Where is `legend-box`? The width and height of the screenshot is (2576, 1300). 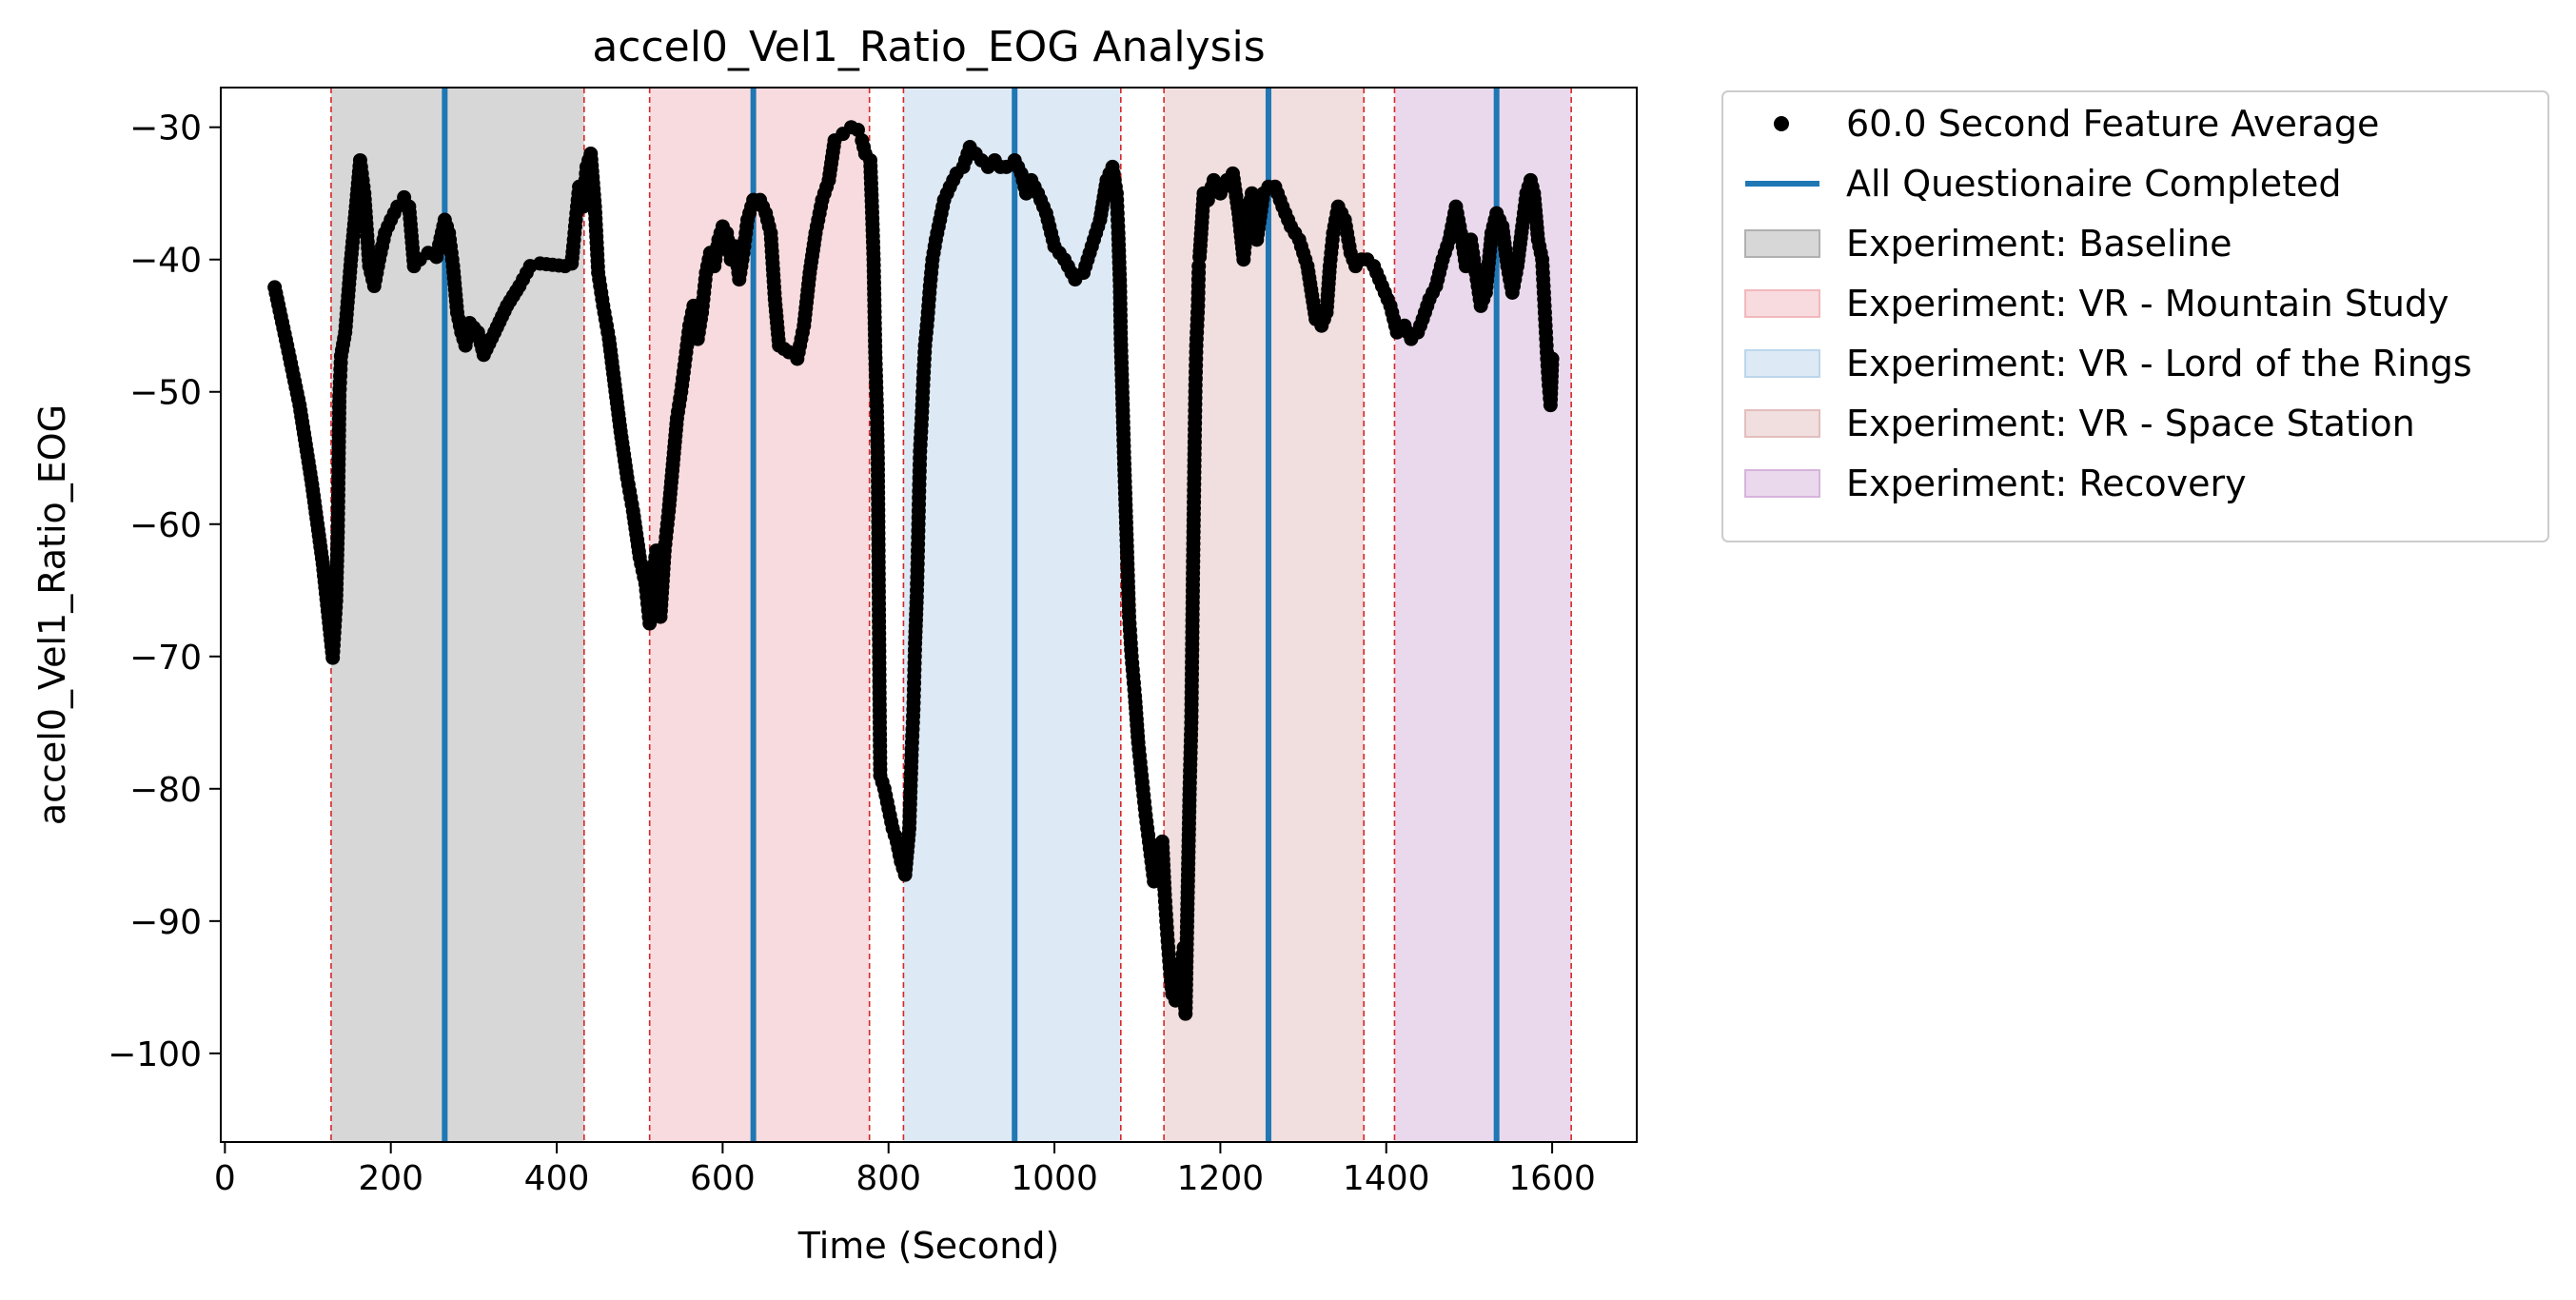
legend-box is located at coordinates (2135, 316).